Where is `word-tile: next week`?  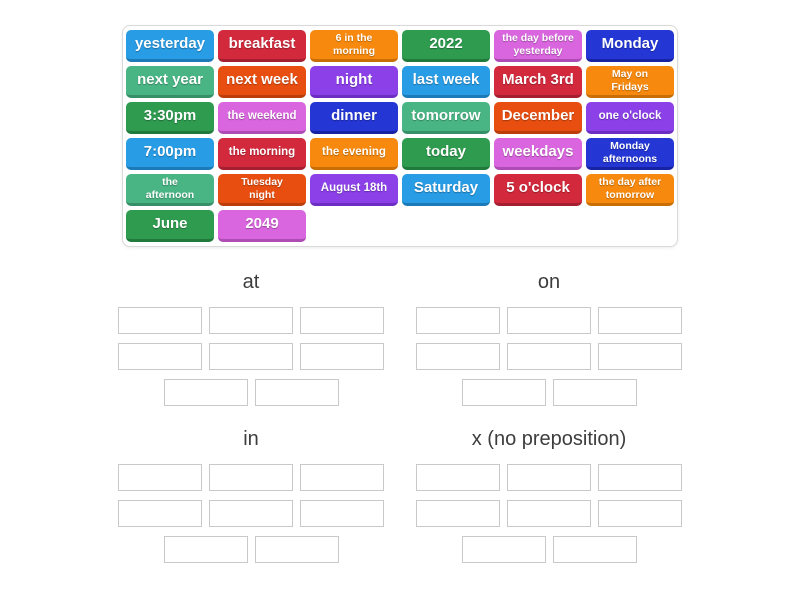
word-tile: next week is located at coordinates (262, 82).